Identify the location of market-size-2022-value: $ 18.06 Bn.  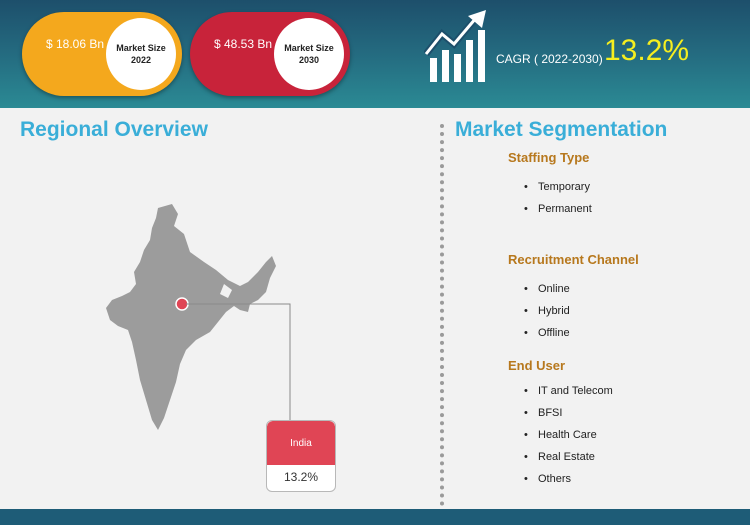
(75, 44).